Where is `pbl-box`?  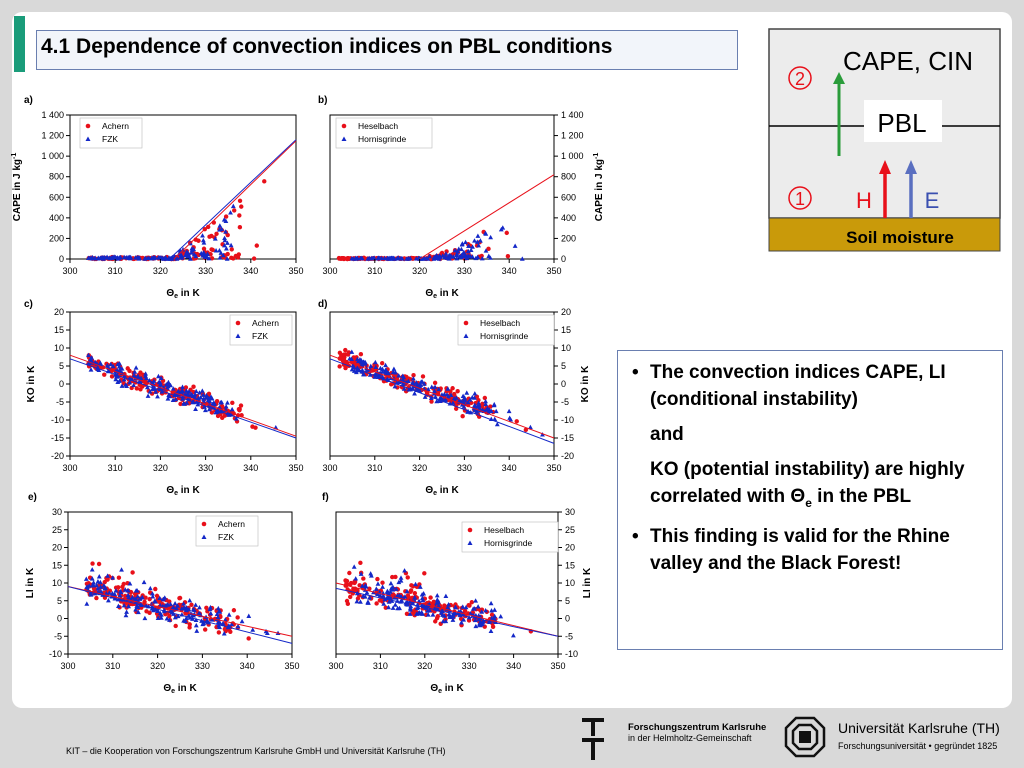 pbl-box is located at coordinates (903, 121).